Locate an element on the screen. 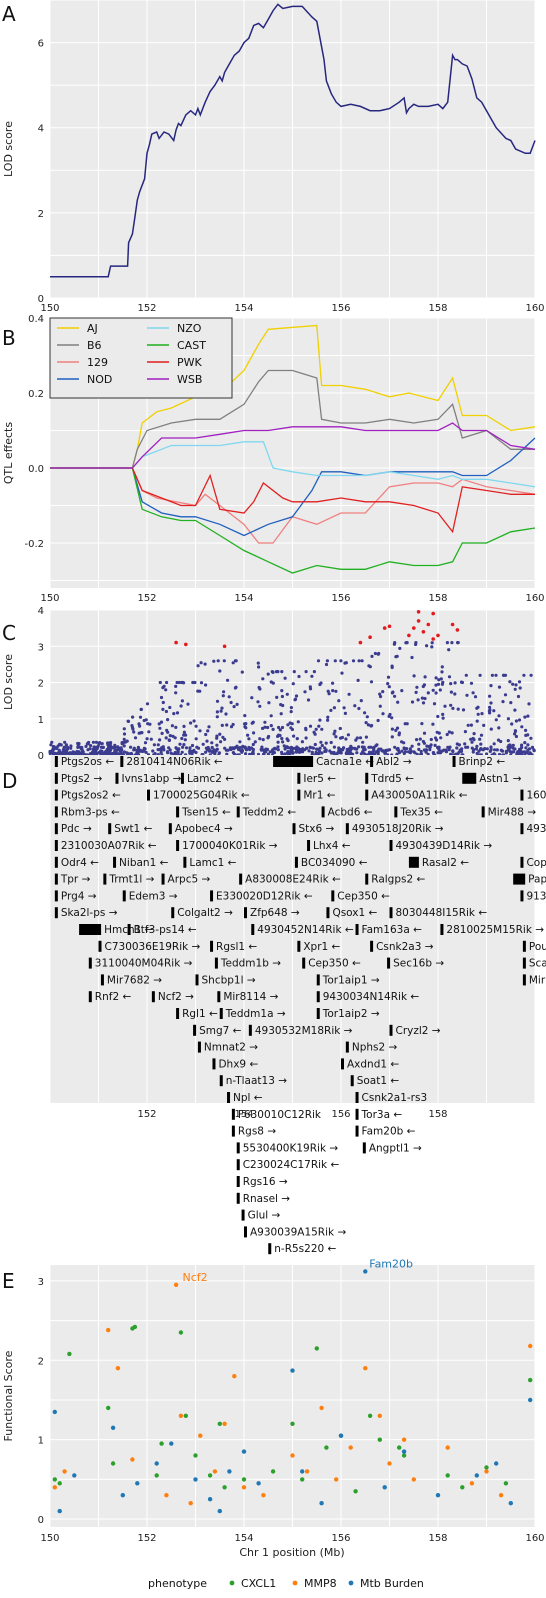 Image resolution: width=546 pixels, height=1598 pixels. panel-b-legend-label: PWK is located at coordinates (190, 362).